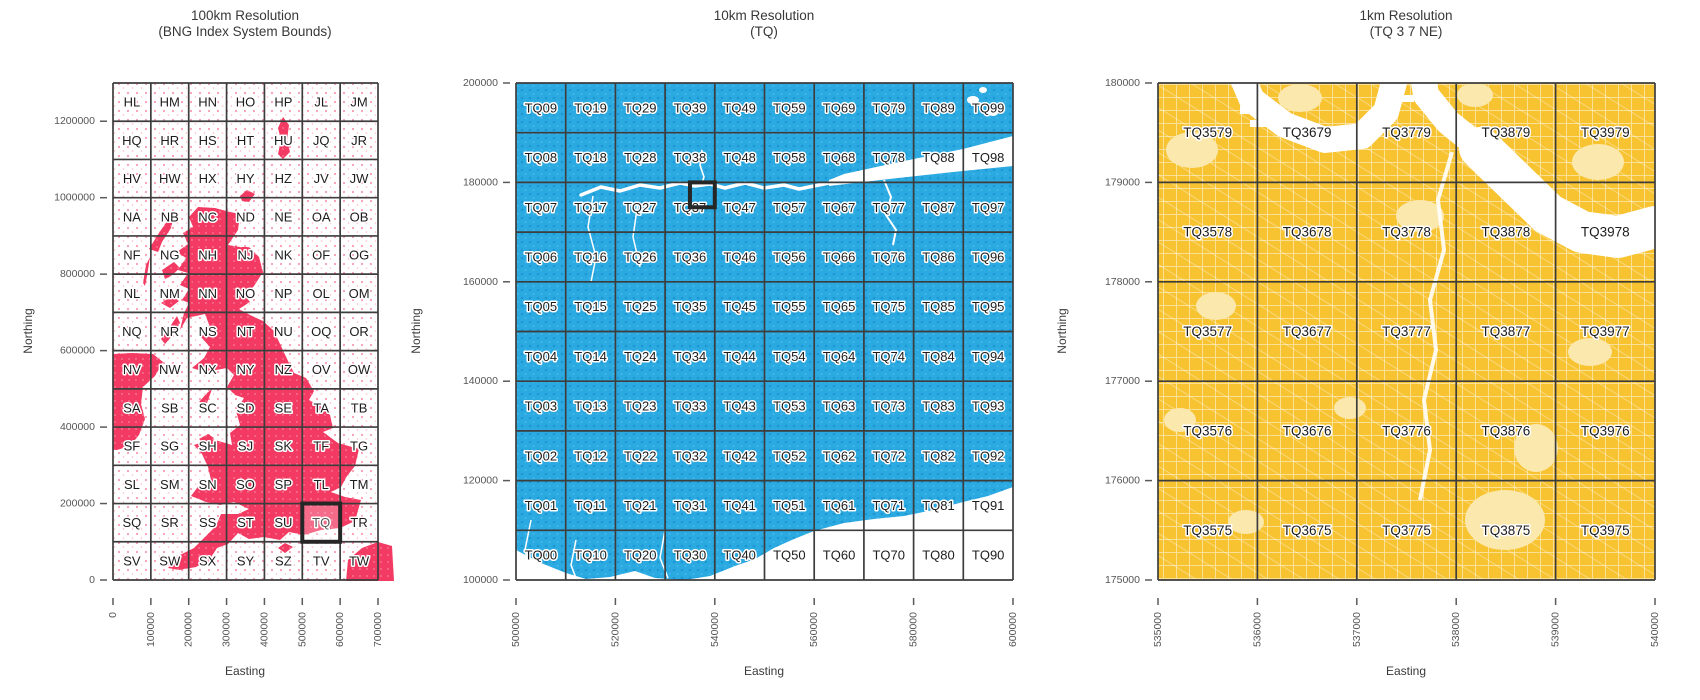  What do you see at coordinates (1307, 132) in the screenshot?
I see `grid-cell-label: TQ3679` at bounding box center [1307, 132].